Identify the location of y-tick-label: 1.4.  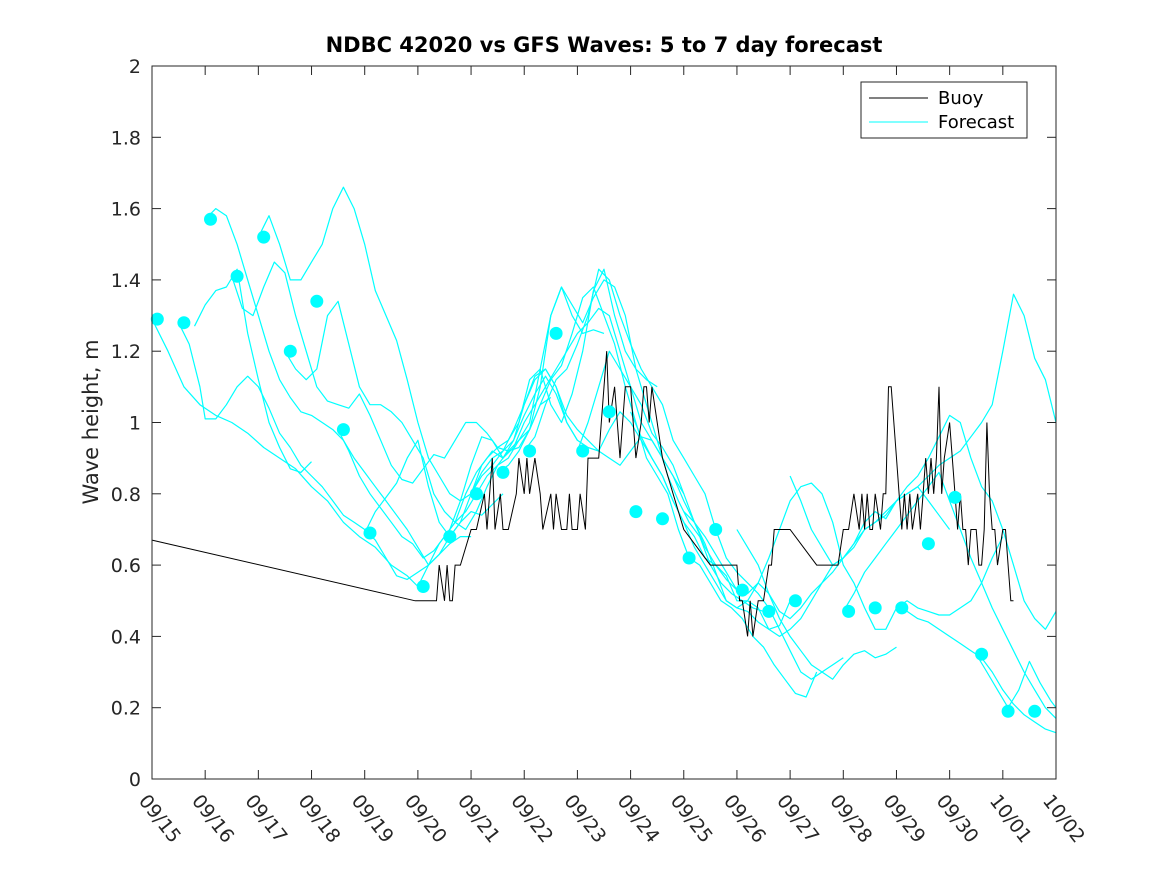
(126, 281).